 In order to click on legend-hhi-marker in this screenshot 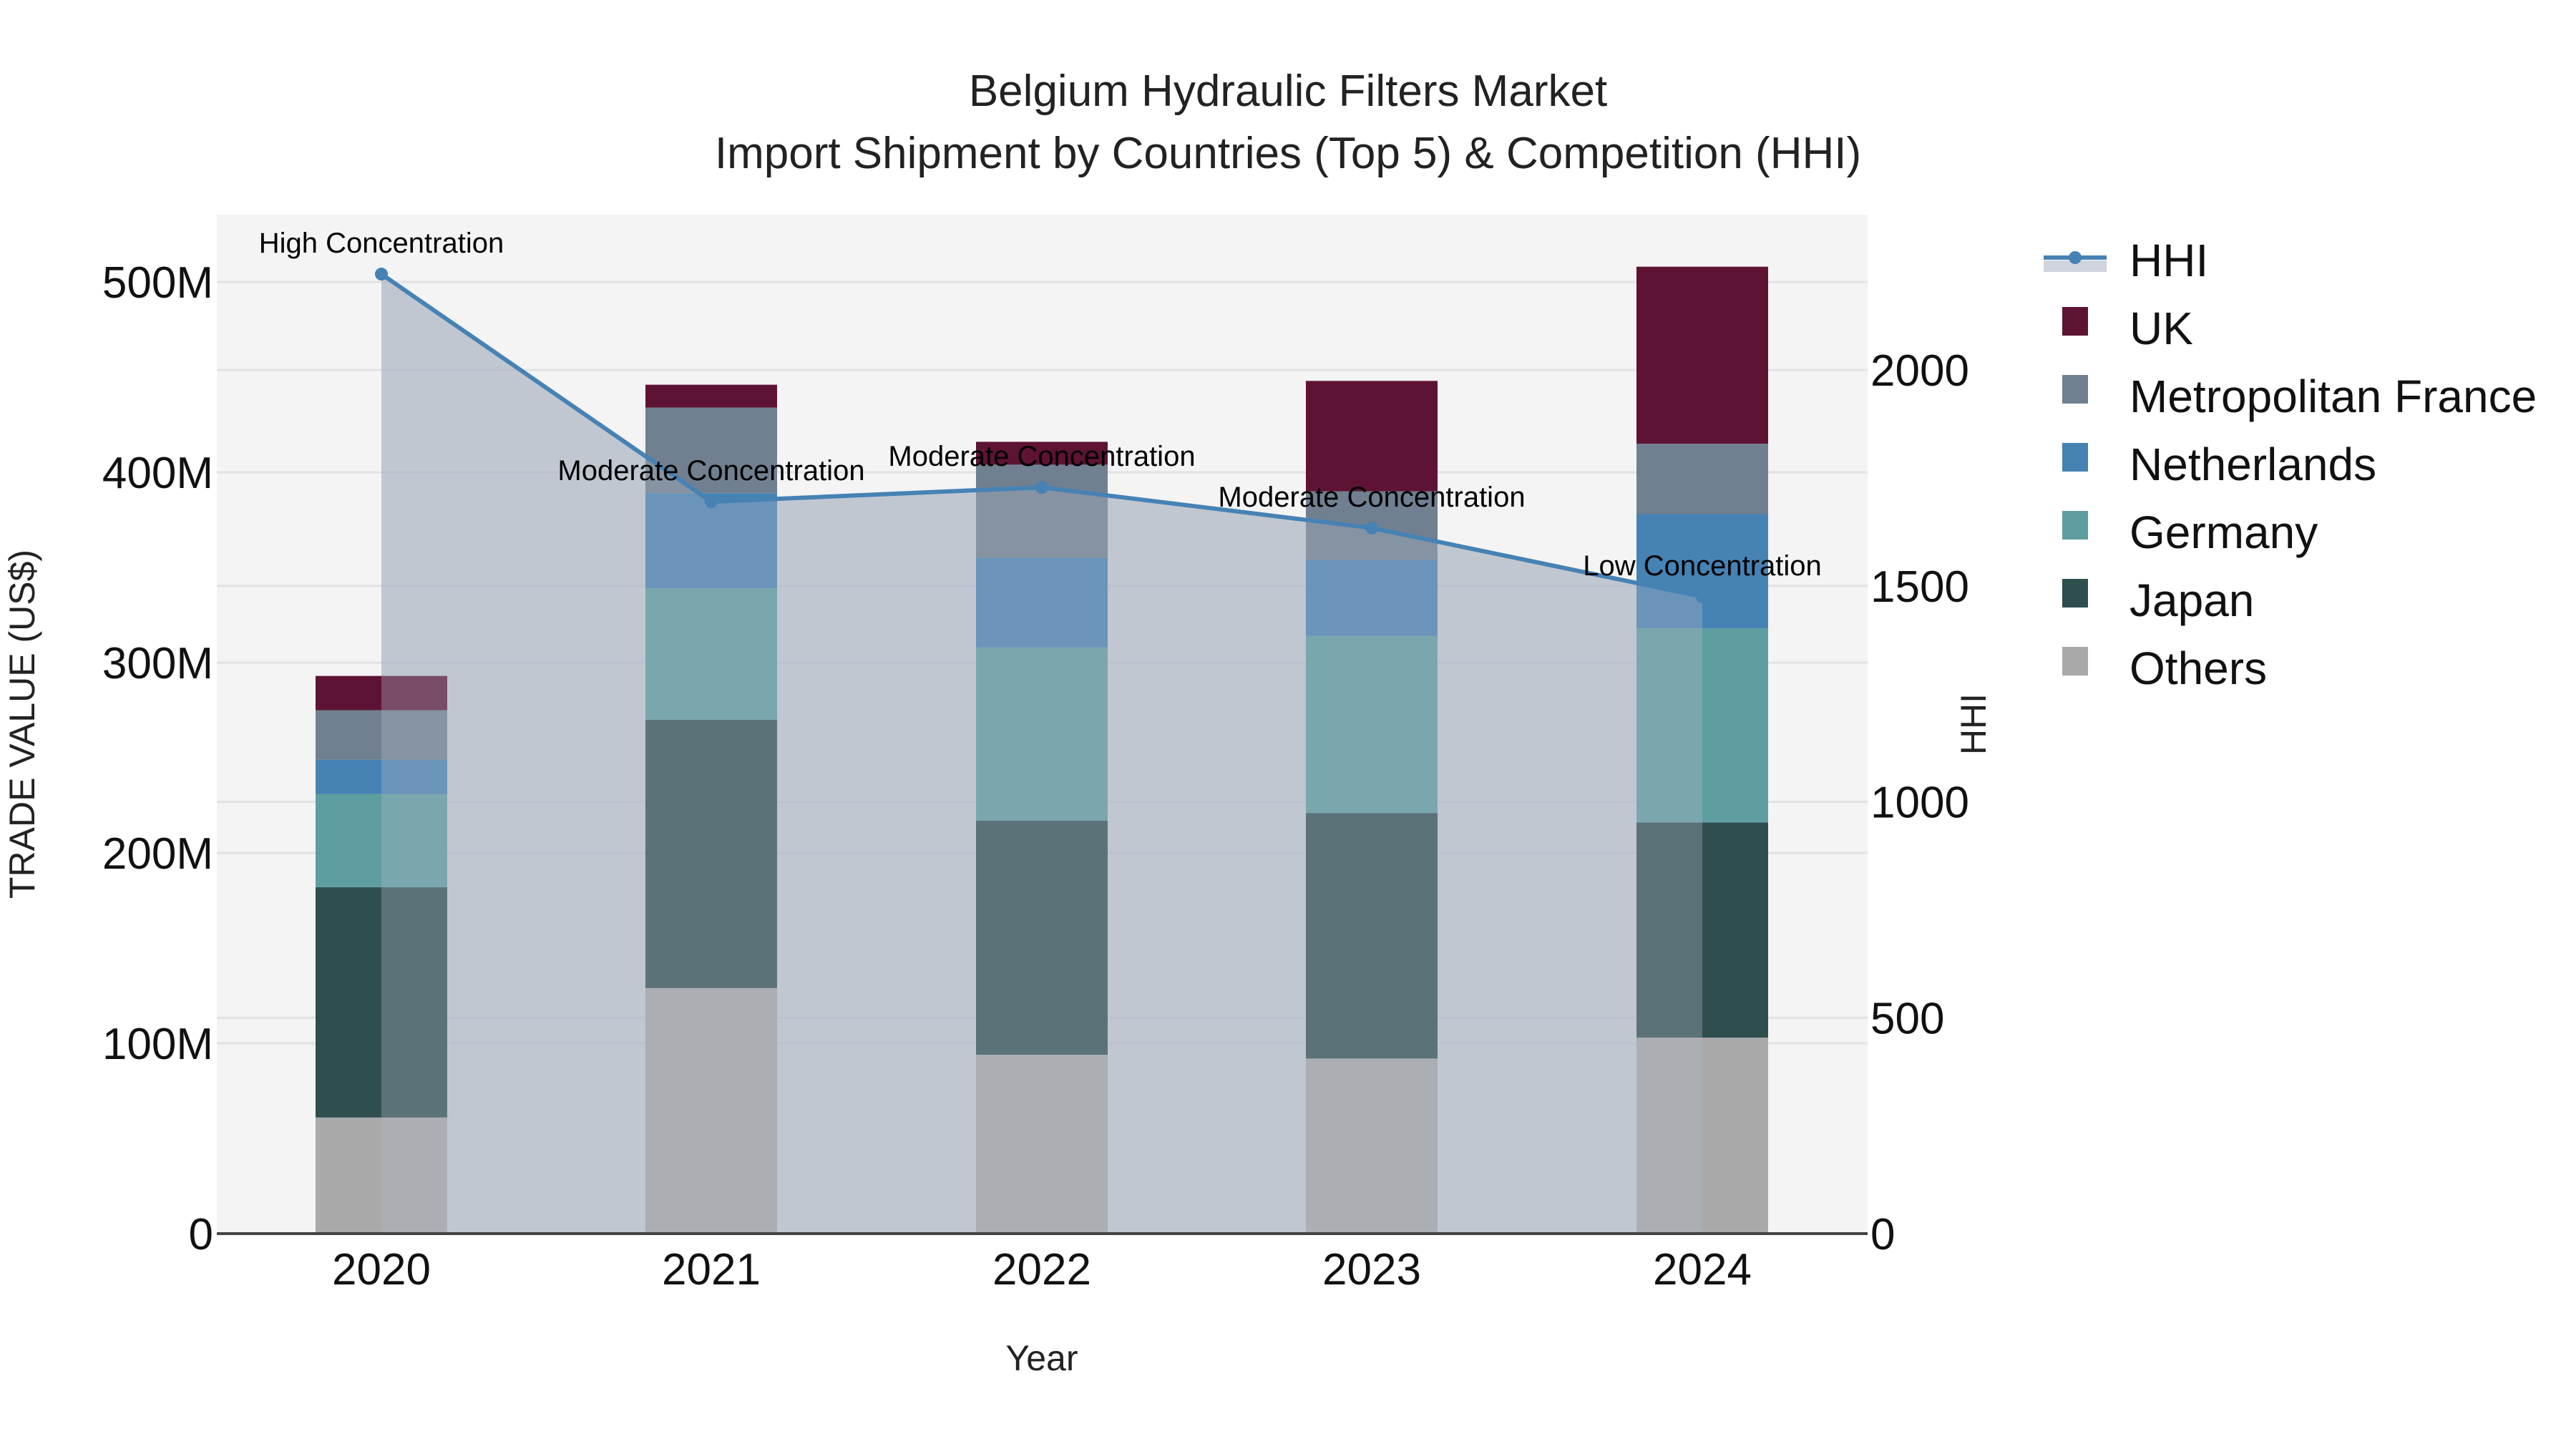, I will do `click(2075, 257)`.